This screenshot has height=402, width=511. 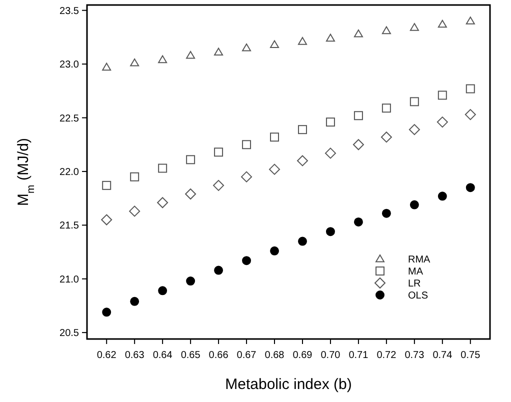 I want to click on x-tick-label: 0.64, so click(x=162, y=355).